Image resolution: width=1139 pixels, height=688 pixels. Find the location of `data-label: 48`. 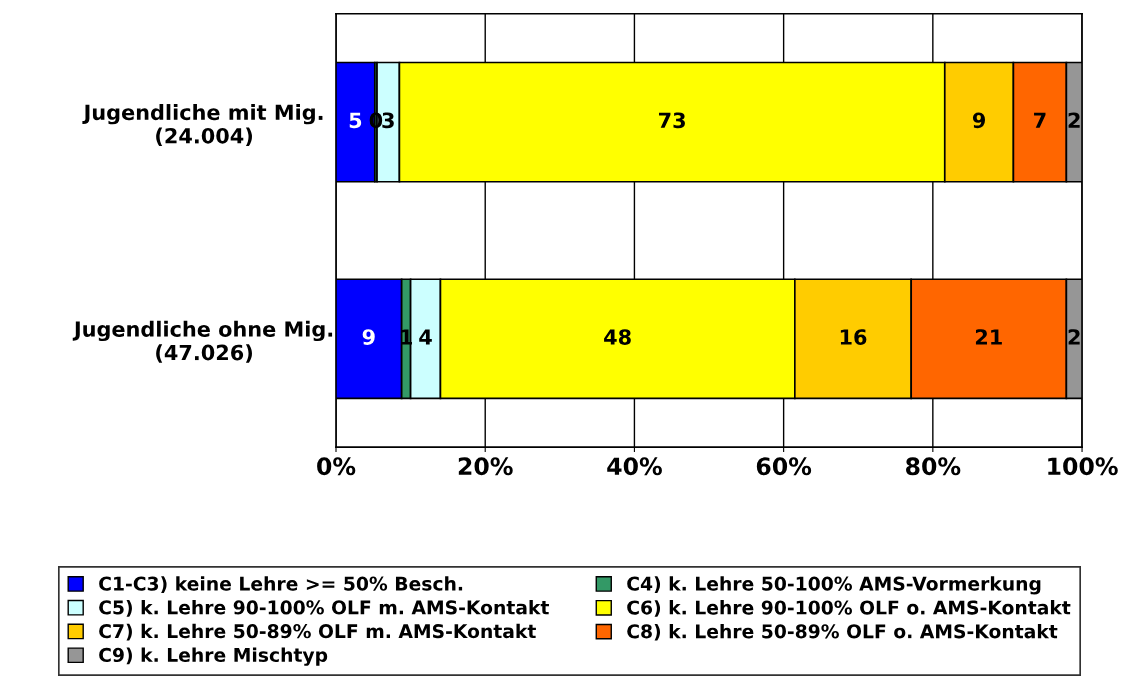

data-label: 48 is located at coordinates (617, 337).